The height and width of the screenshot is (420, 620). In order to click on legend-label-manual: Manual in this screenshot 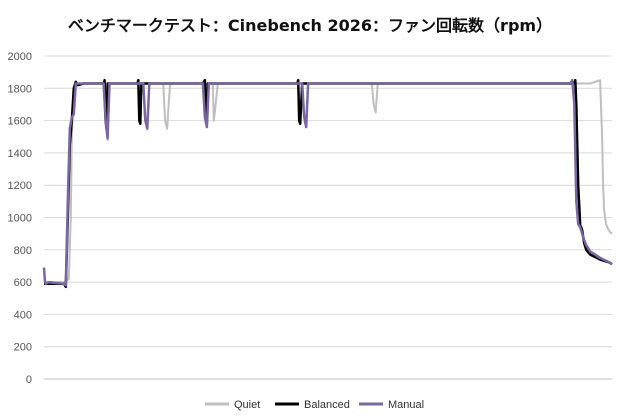, I will do `click(406, 405)`.